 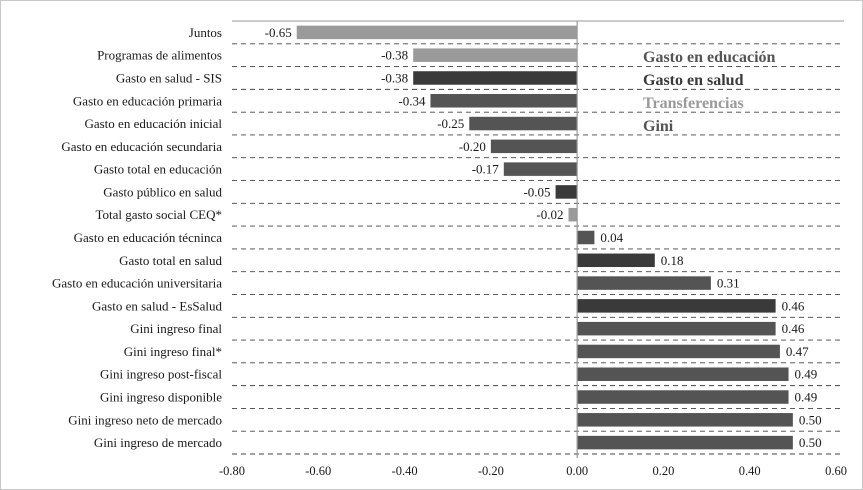 I want to click on category-label: Gini ingreso final, so click(x=176, y=328).